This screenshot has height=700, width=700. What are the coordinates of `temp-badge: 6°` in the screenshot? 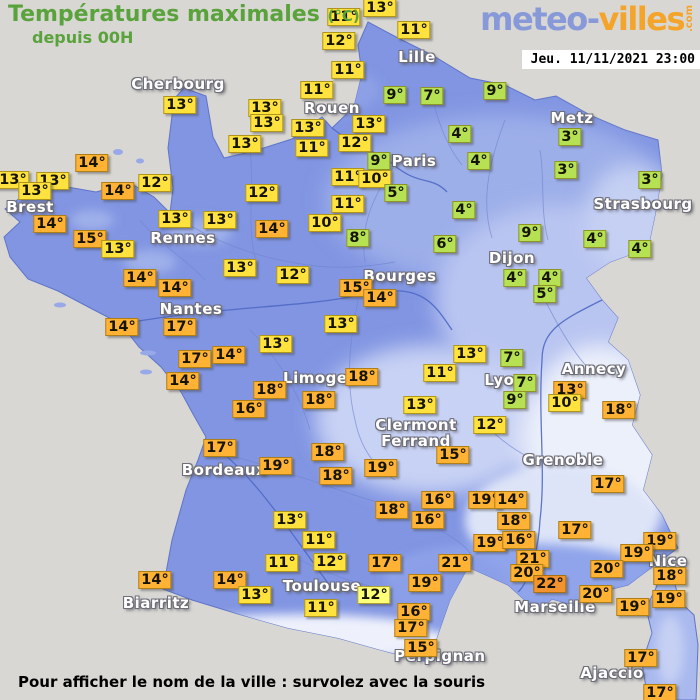 It's located at (445, 244).